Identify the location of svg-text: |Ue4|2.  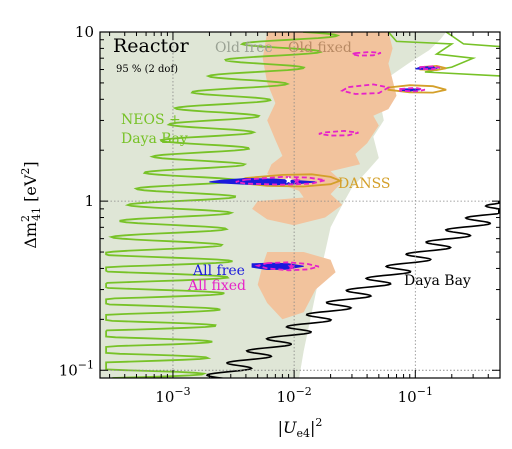
(300, 428).